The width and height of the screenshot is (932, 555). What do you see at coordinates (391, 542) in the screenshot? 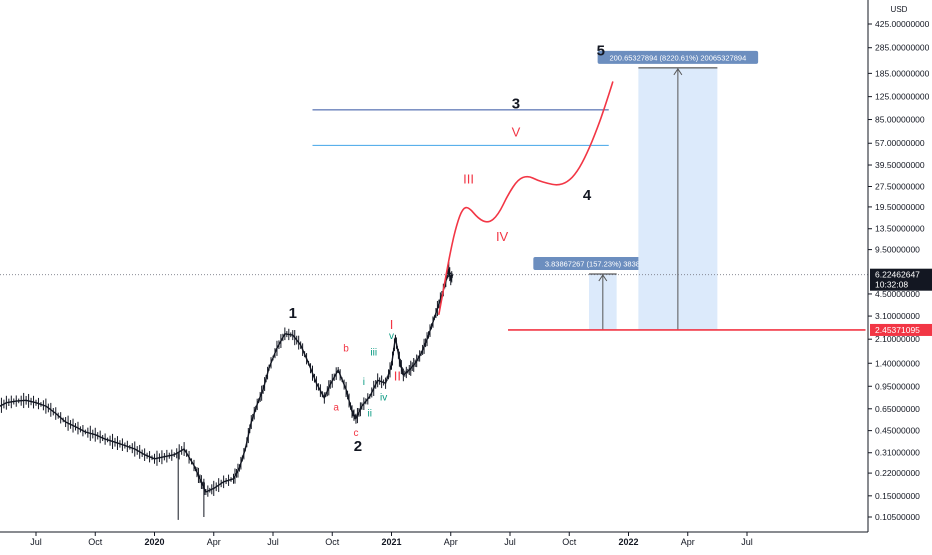
I see `x-tick-label: 2021` at bounding box center [391, 542].